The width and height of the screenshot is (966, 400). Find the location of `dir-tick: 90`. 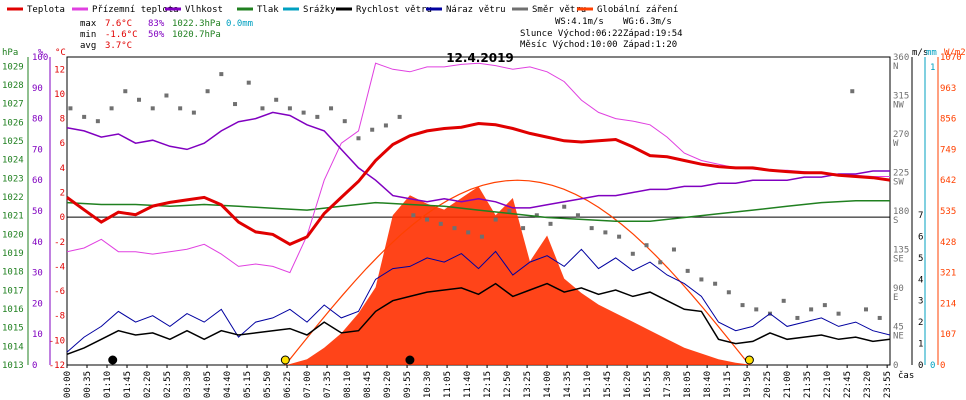

dir-tick: 90 is located at coordinates (898, 289).